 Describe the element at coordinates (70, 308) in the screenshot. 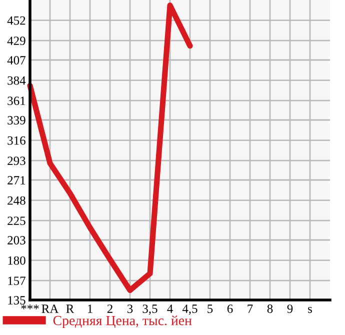

I see `x-tick-label: R` at that location.